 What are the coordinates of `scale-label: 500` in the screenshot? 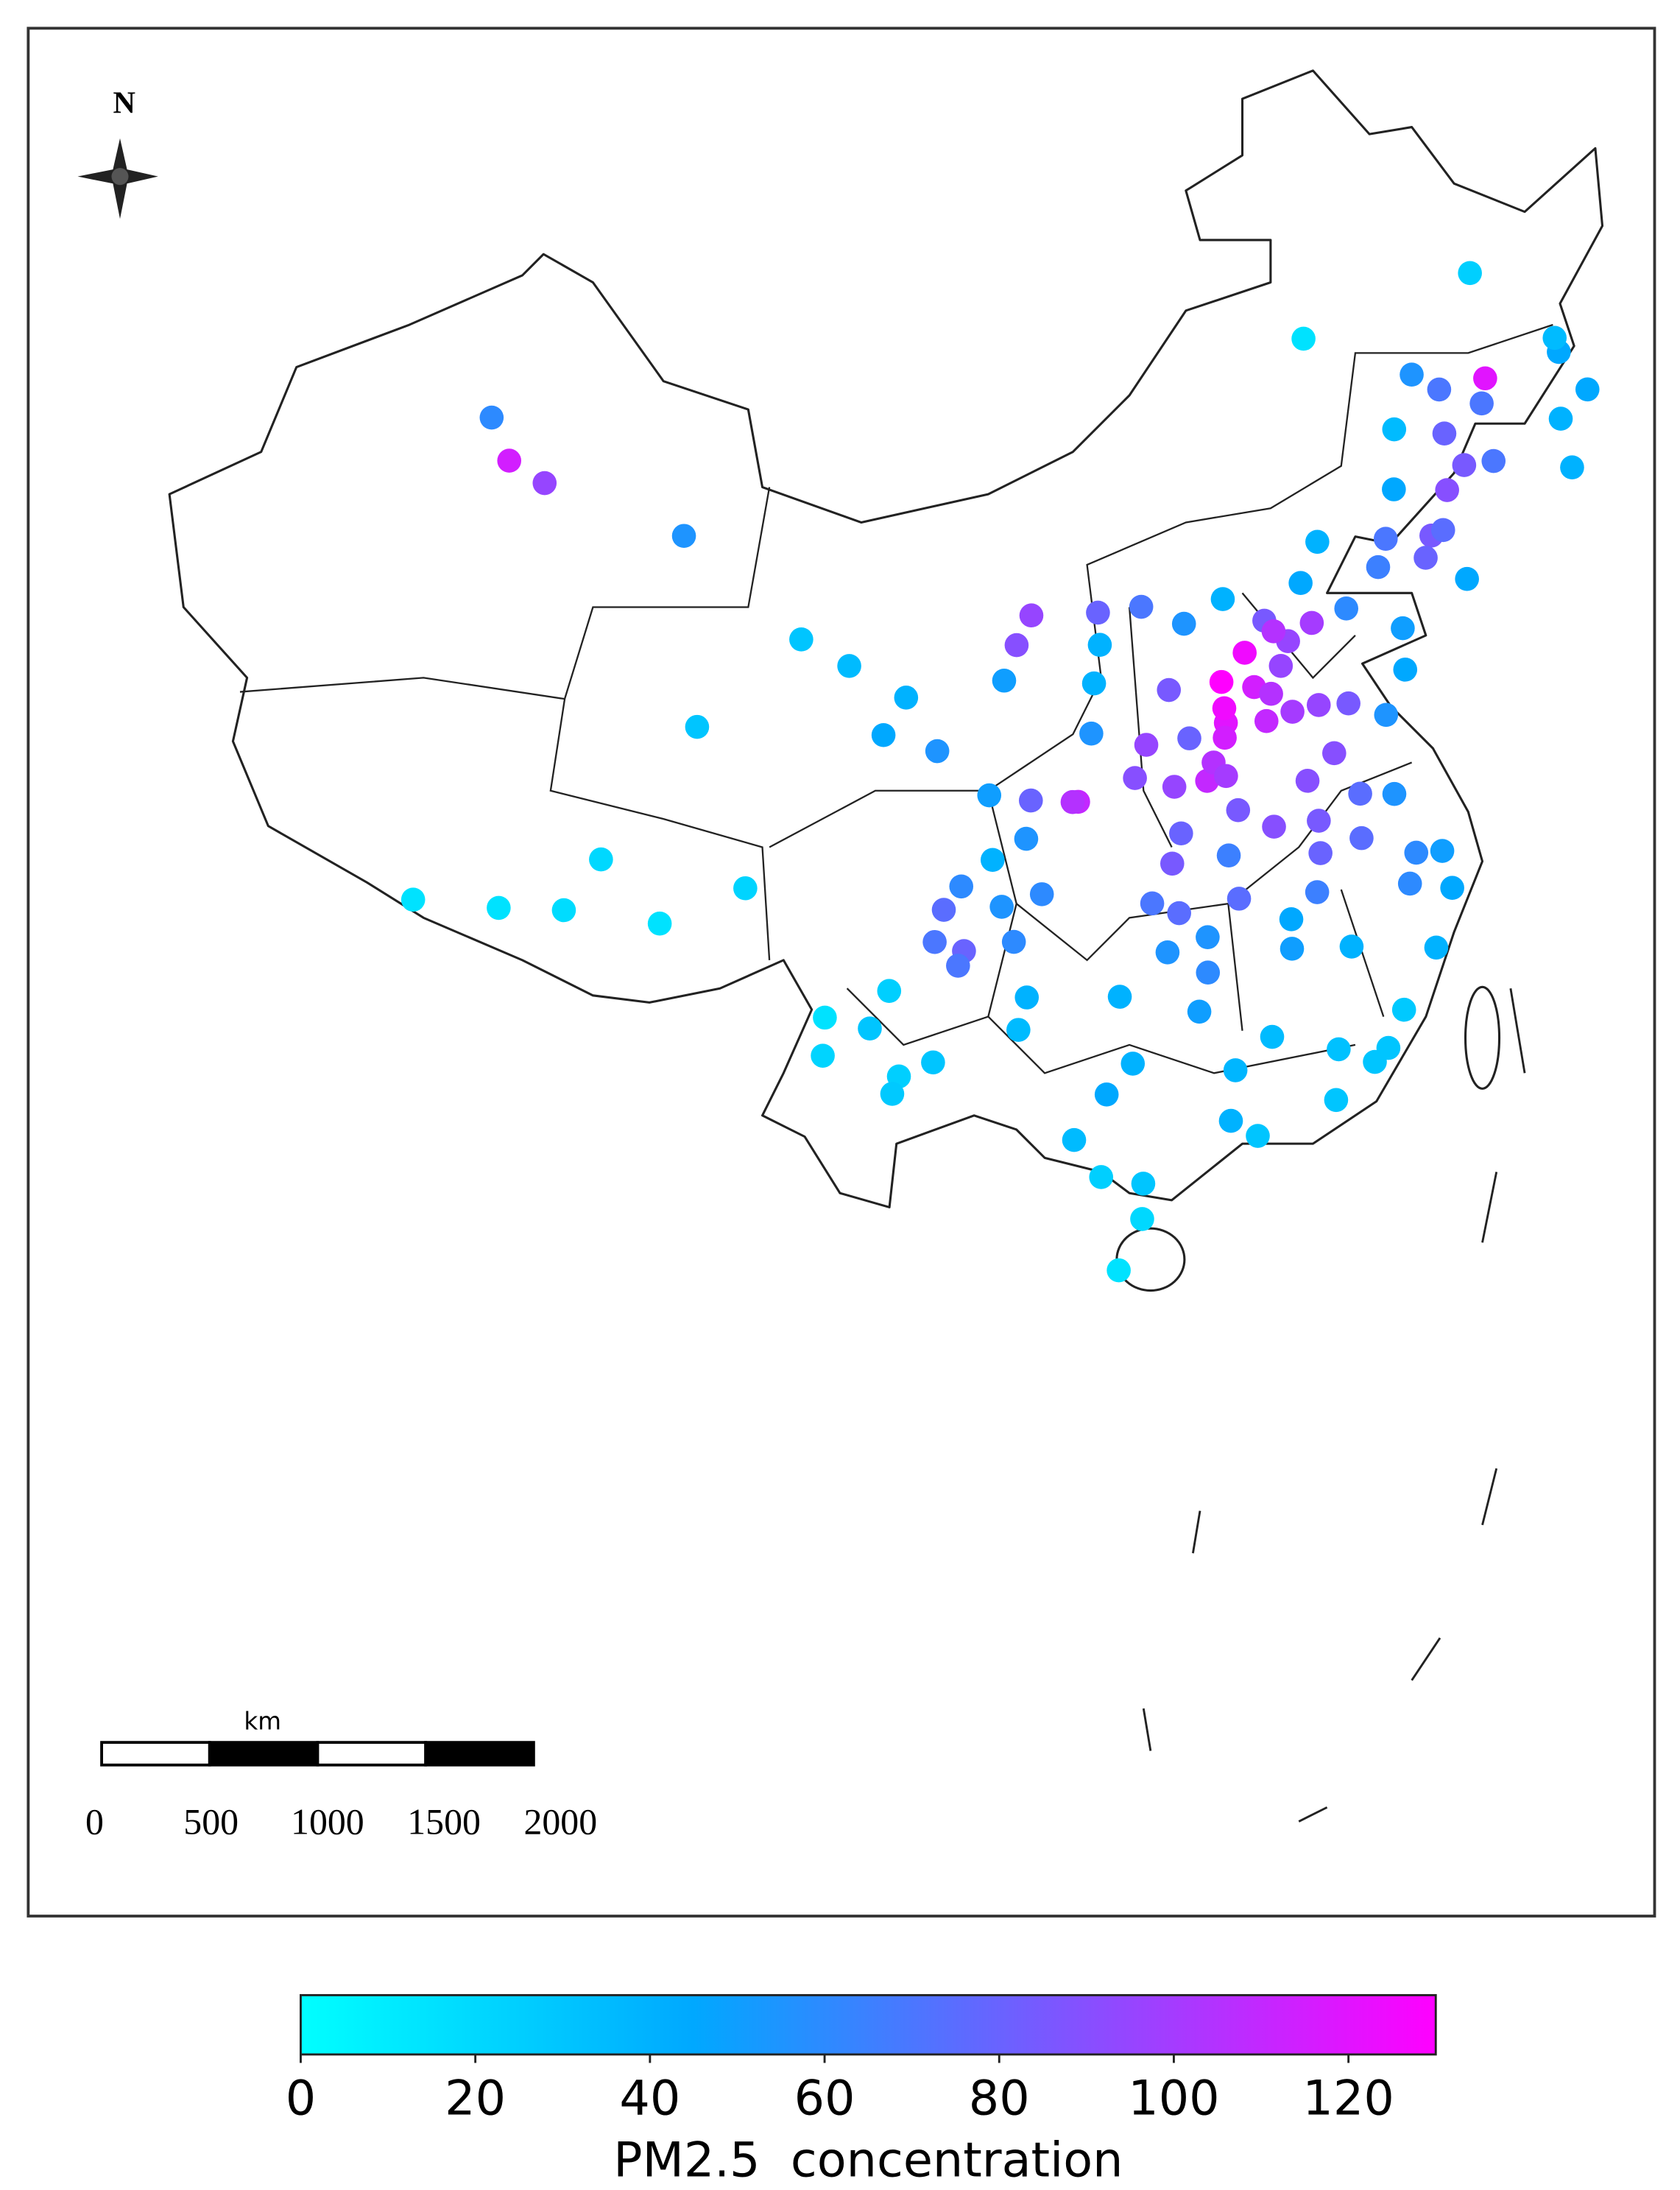 It's located at (211, 1822).